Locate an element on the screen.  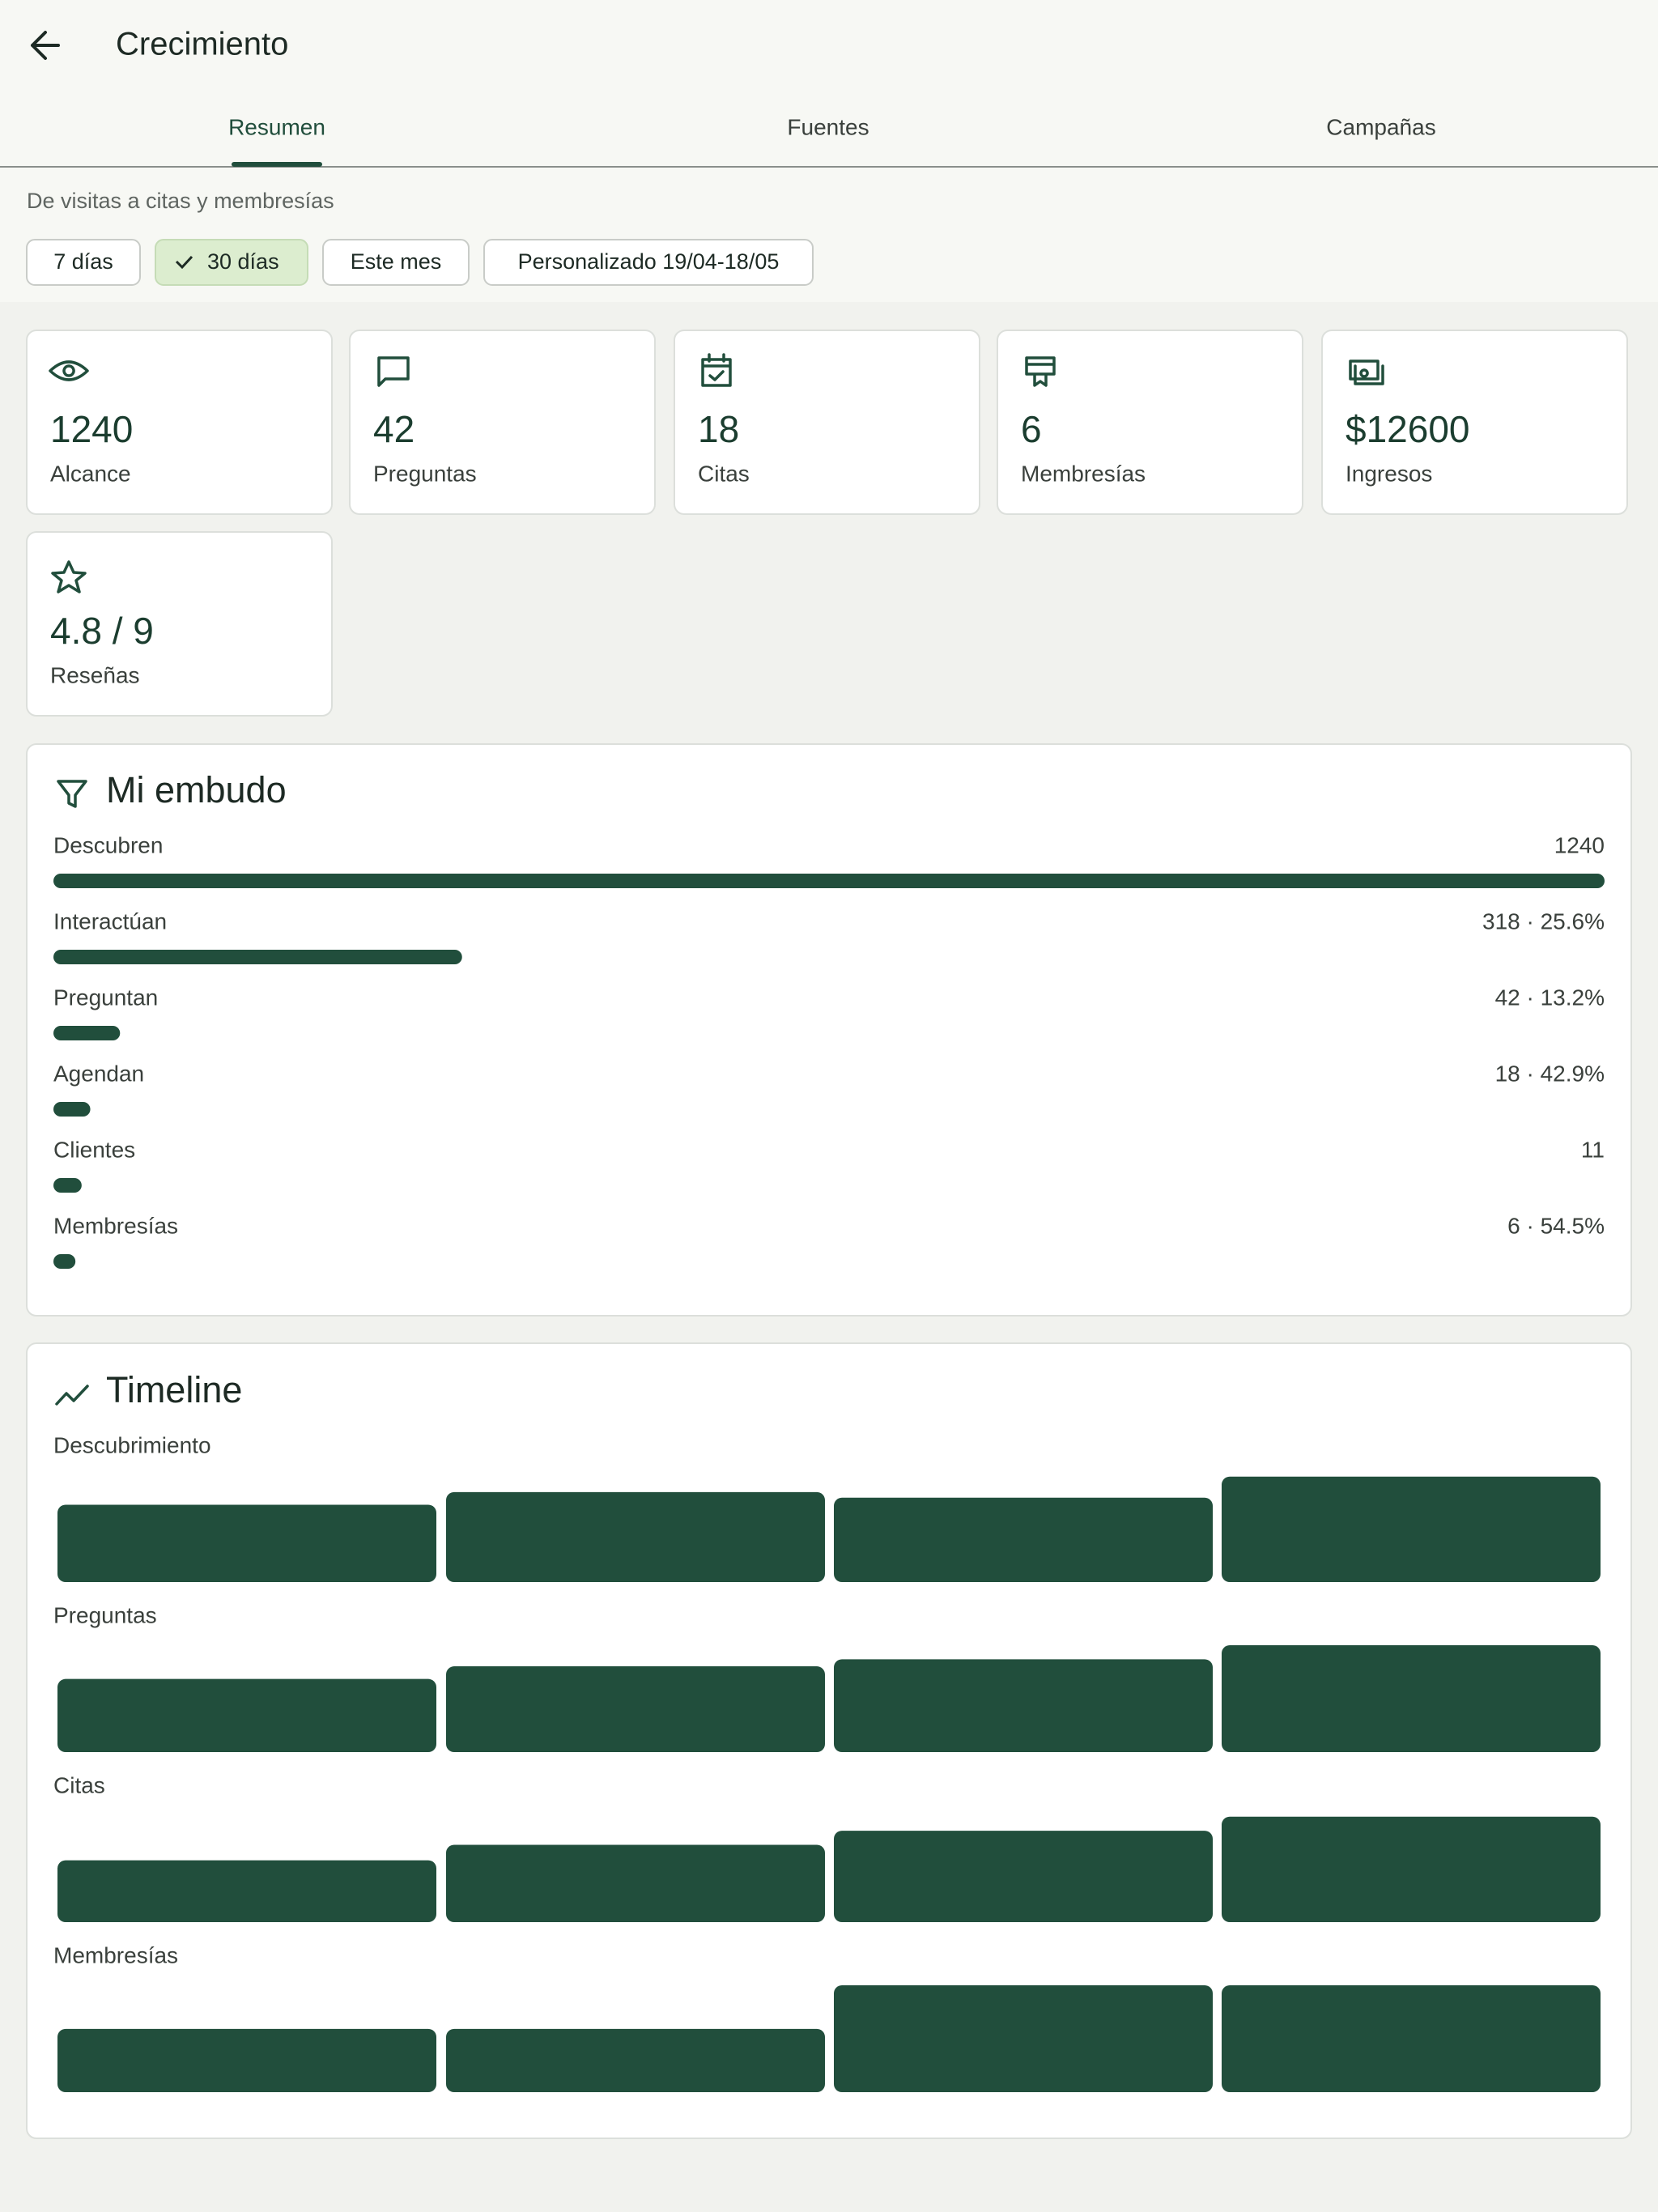
funnel-icon is located at coordinates (72, 794).